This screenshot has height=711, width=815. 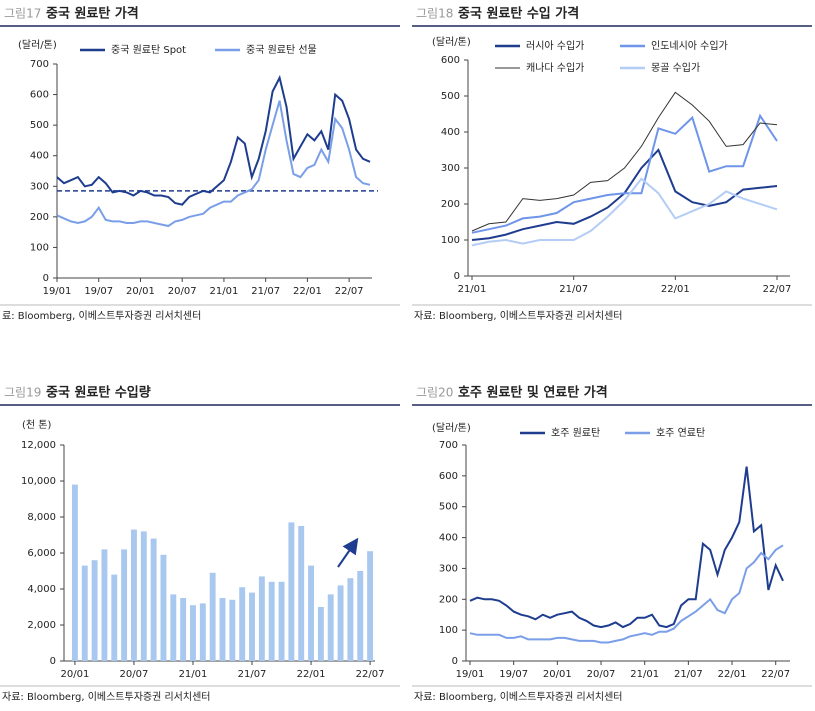 I want to click on legend-label: 러시아 수입가, so click(x=555, y=45).